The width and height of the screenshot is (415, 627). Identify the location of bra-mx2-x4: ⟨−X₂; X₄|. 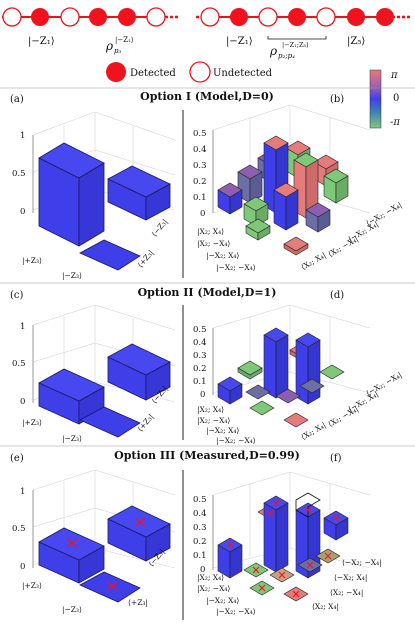
(350, 577).